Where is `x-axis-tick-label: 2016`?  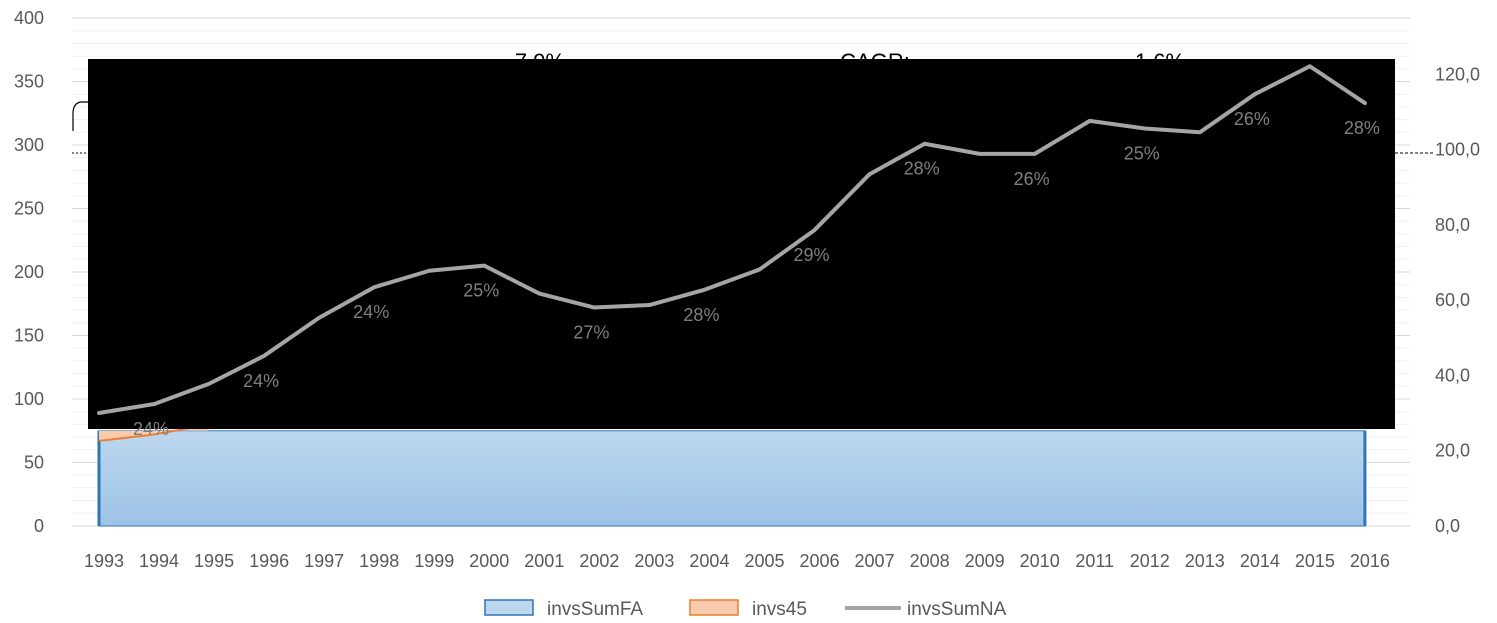 x-axis-tick-label: 2016 is located at coordinates (1370, 561).